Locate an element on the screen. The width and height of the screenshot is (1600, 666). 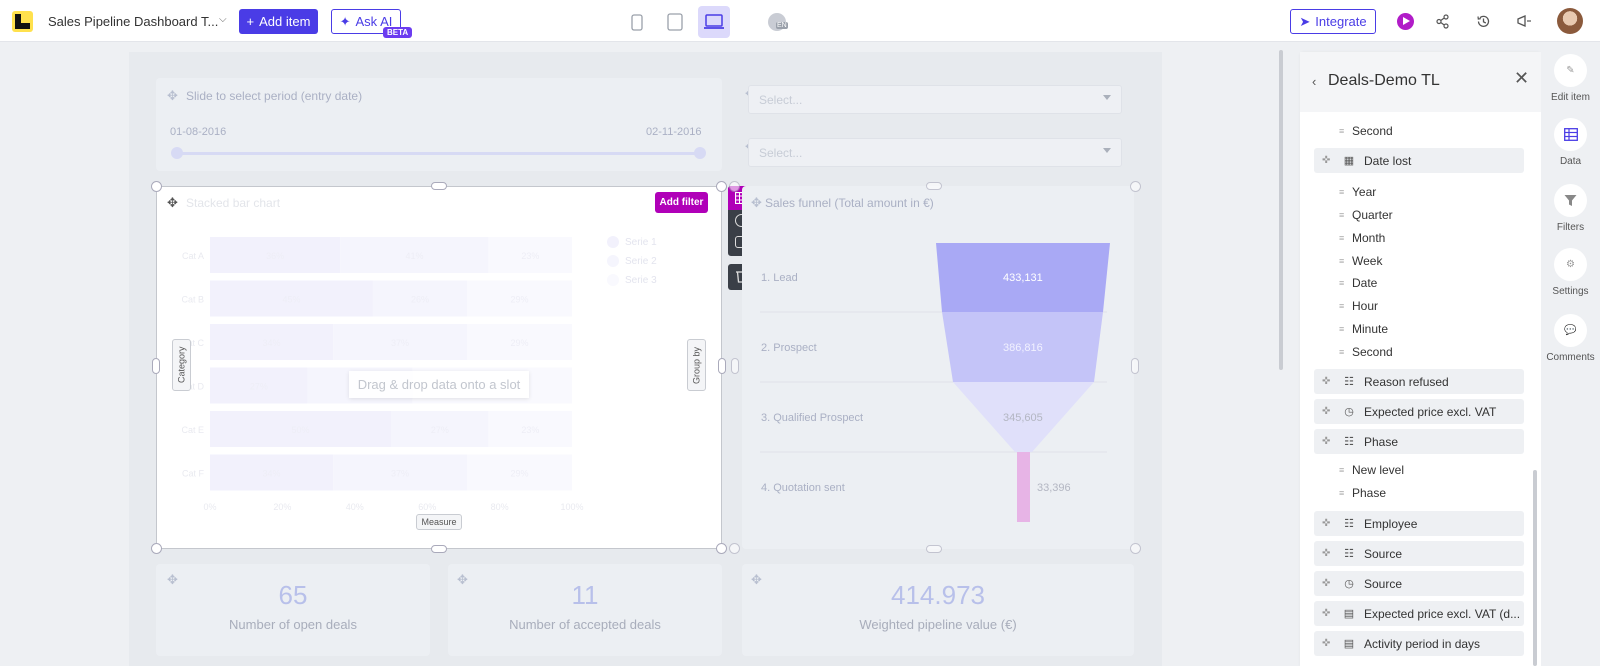
add-filter-button: Add filter is located at coordinates (681, 202).